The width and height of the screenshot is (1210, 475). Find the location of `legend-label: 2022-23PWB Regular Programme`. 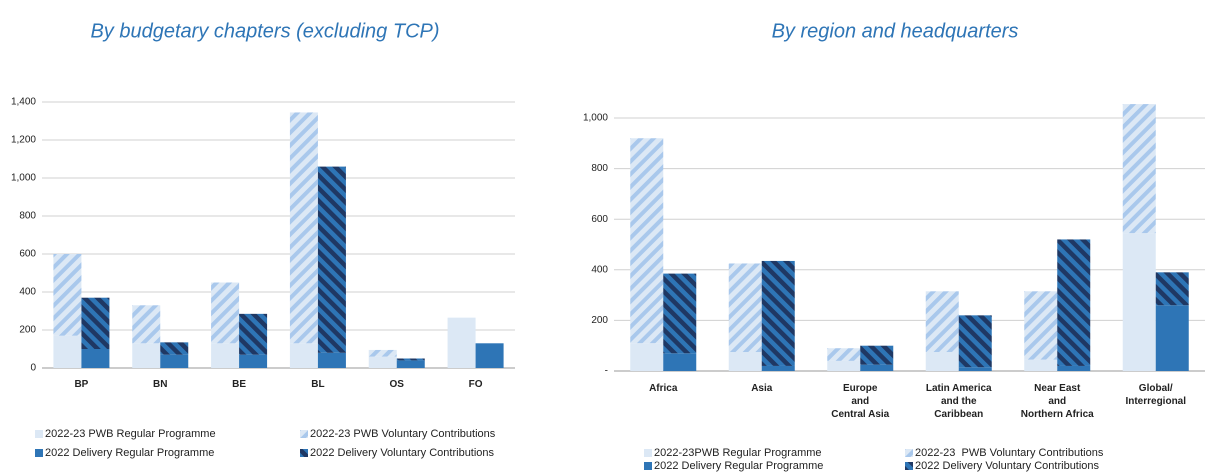

legend-label: 2022-23PWB Regular Programme is located at coordinates (738, 453).